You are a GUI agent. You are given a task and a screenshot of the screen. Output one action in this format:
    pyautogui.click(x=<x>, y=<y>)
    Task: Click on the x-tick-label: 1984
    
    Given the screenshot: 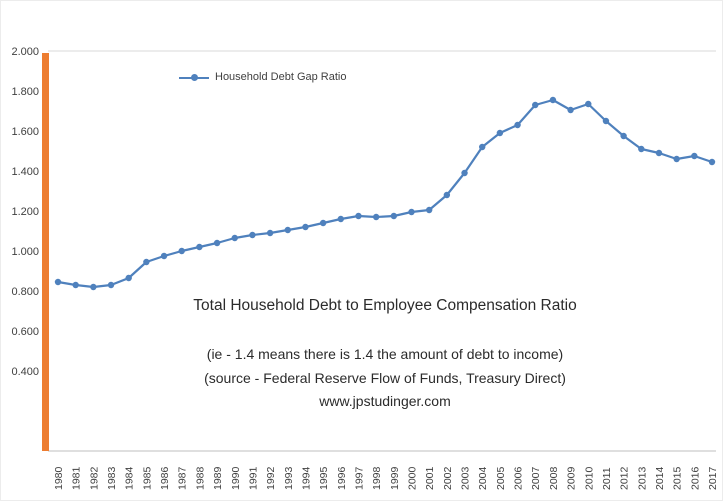 What is the action you would take?
    pyautogui.click(x=130, y=478)
    